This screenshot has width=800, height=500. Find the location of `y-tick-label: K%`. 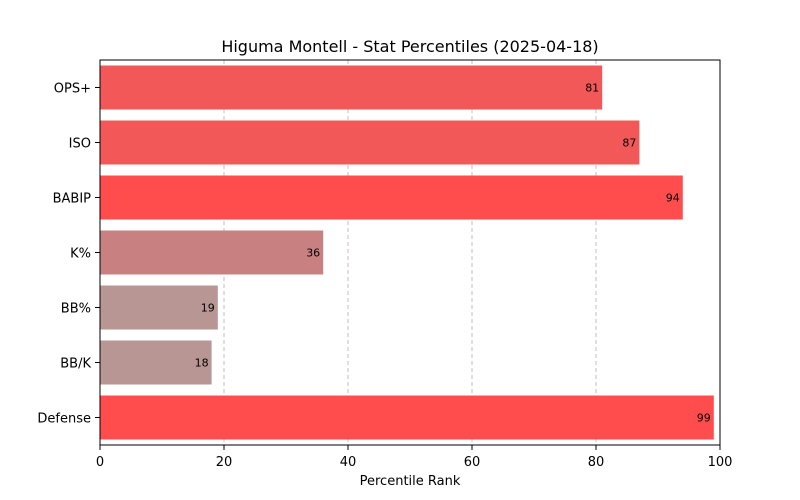

y-tick-label: K% is located at coordinates (80, 254).